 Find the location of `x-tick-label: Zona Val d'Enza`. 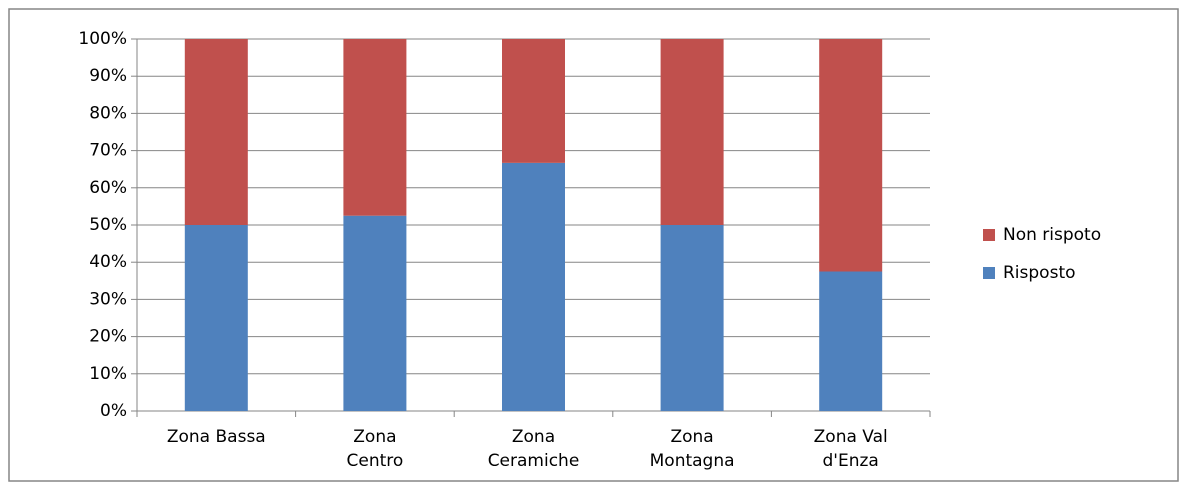

x-tick-label: Zona Val d'Enza is located at coordinates (850, 449).